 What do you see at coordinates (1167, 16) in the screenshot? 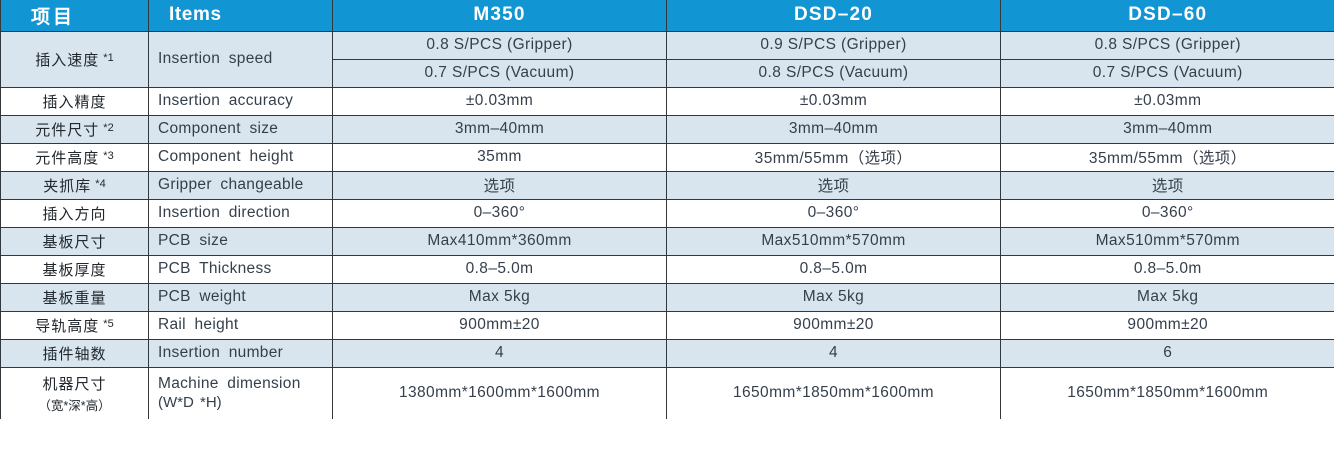
I see `header-model-dsd60: DSD–60` at bounding box center [1167, 16].